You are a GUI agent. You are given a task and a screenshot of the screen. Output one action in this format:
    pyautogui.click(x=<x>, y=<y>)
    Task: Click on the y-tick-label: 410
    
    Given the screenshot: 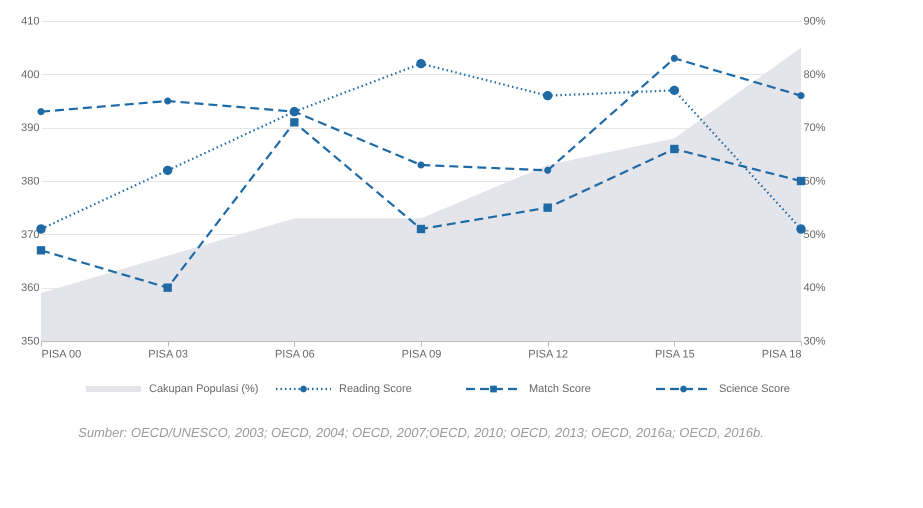 What is the action you would take?
    pyautogui.click(x=30, y=22)
    